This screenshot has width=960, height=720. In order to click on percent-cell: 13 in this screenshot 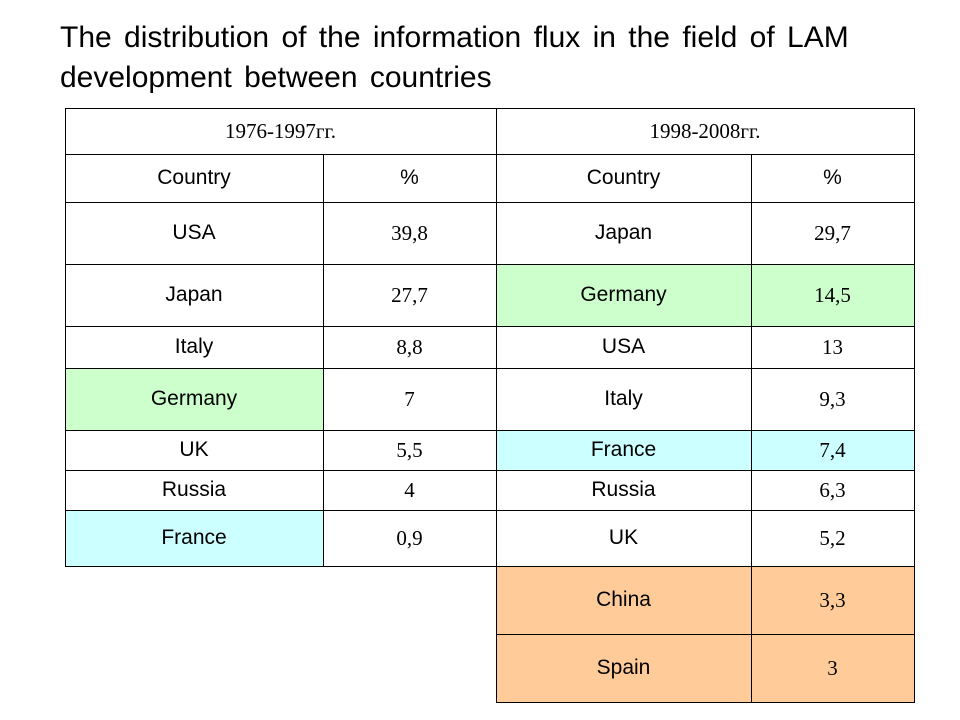, I will do `click(832, 346)`.